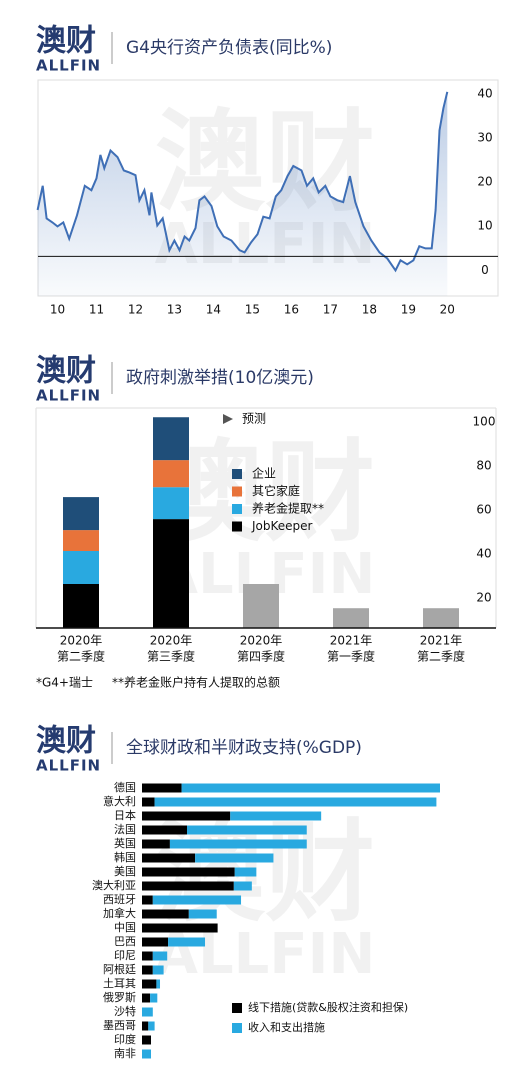 The width and height of the screenshot is (526, 1088). Describe the element at coordinates (484, 138) in the screenshot. I see `y-tick-label: 30` at that location.